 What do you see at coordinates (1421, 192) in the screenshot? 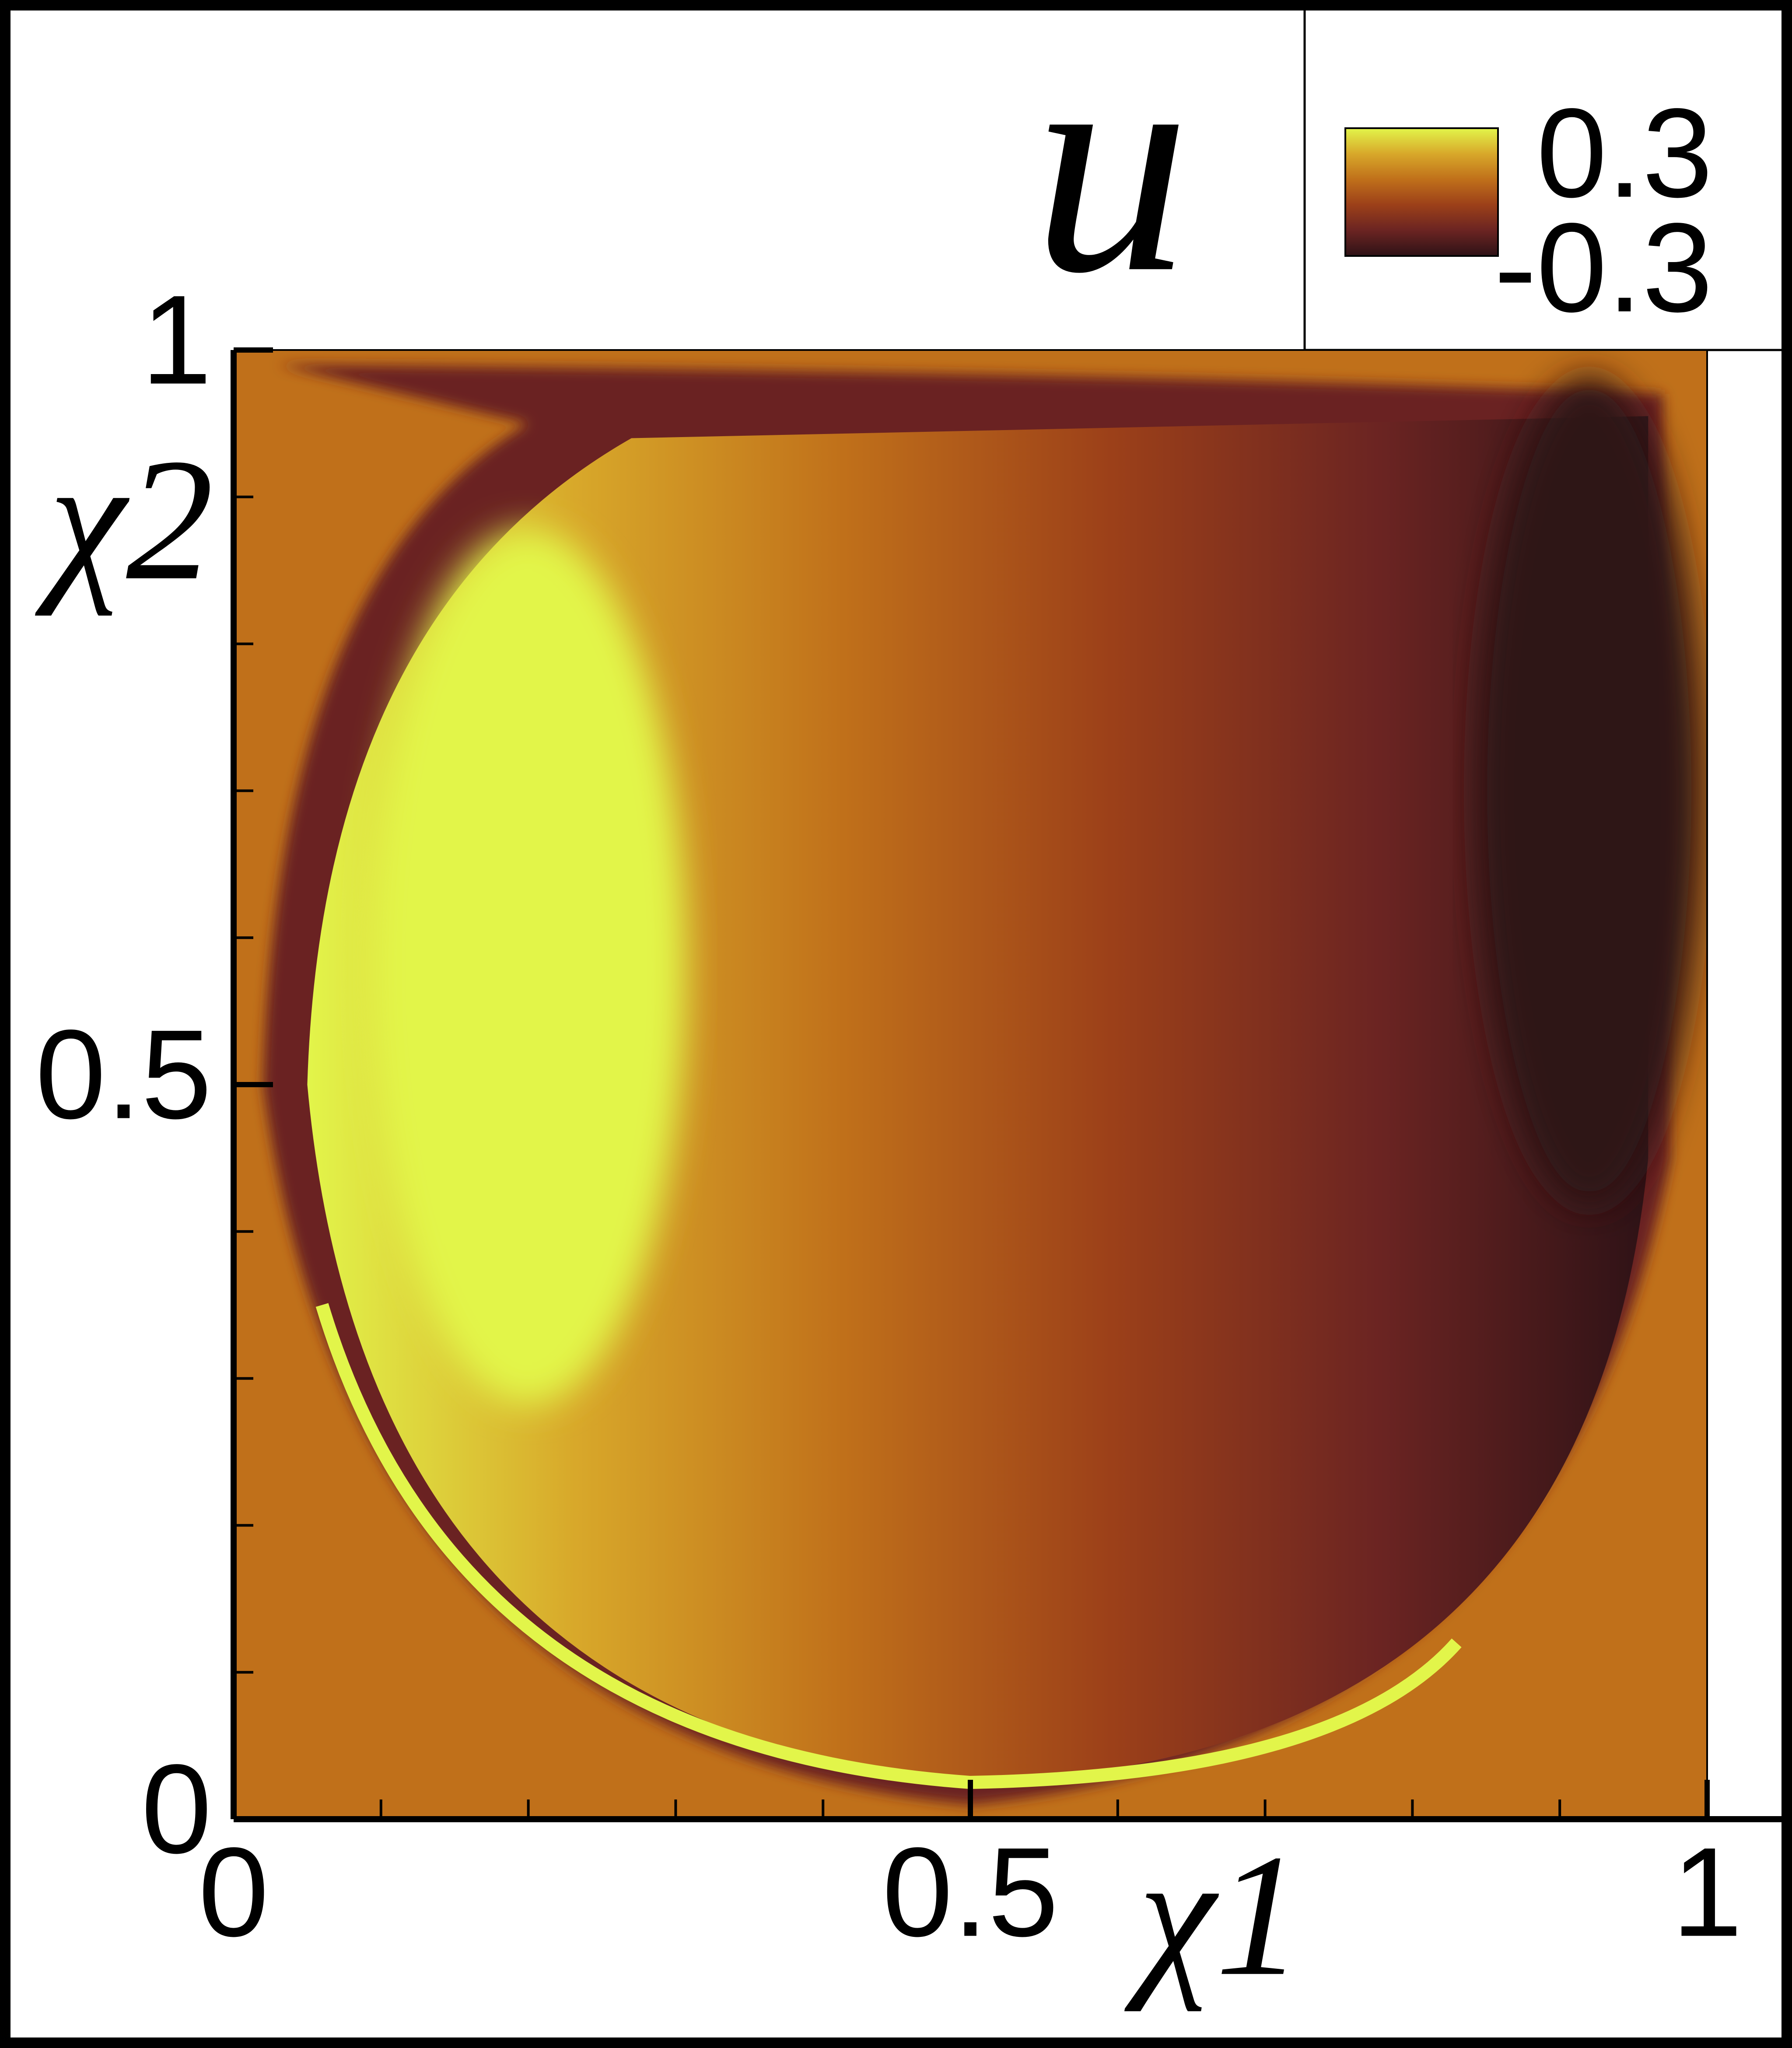
I see `colorbar-rect` at bounding box center [1421, 192].